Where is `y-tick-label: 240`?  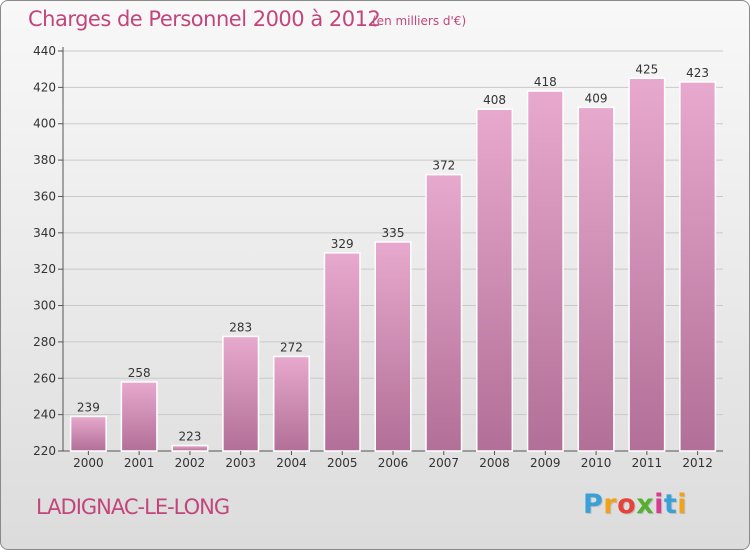 y-tick-label: 240 is located at coordinates (44, 415).